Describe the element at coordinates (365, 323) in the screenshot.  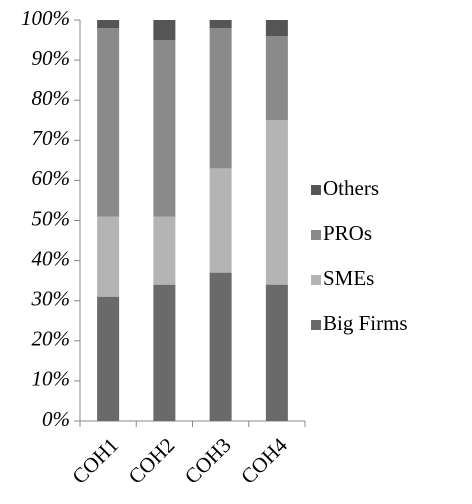
I see `legend-label: Big Firms` at that location.